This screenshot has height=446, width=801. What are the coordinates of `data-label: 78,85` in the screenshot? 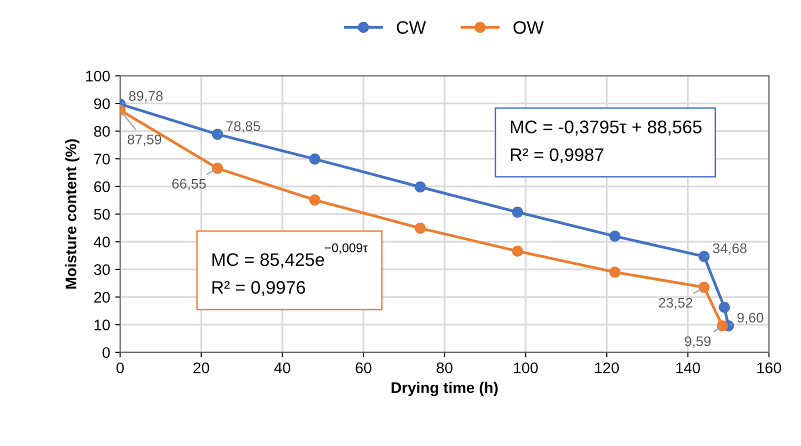 It's located at (243, 127).